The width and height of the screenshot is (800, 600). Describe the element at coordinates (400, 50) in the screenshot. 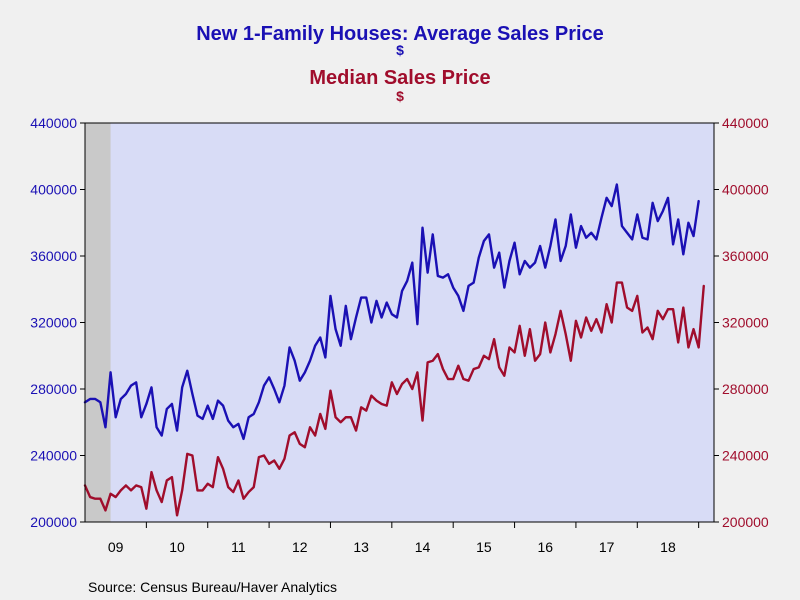

I see `chart-title-unit1: $` at that location.